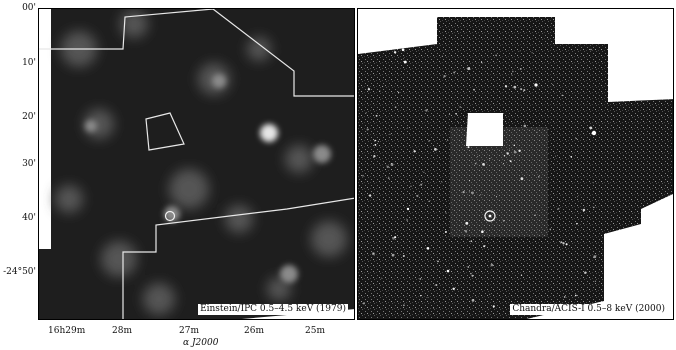 This screenshot has height=350, width=676. I want to click on x-tick-label-16h29m: 16h29m, so click(67, 331).